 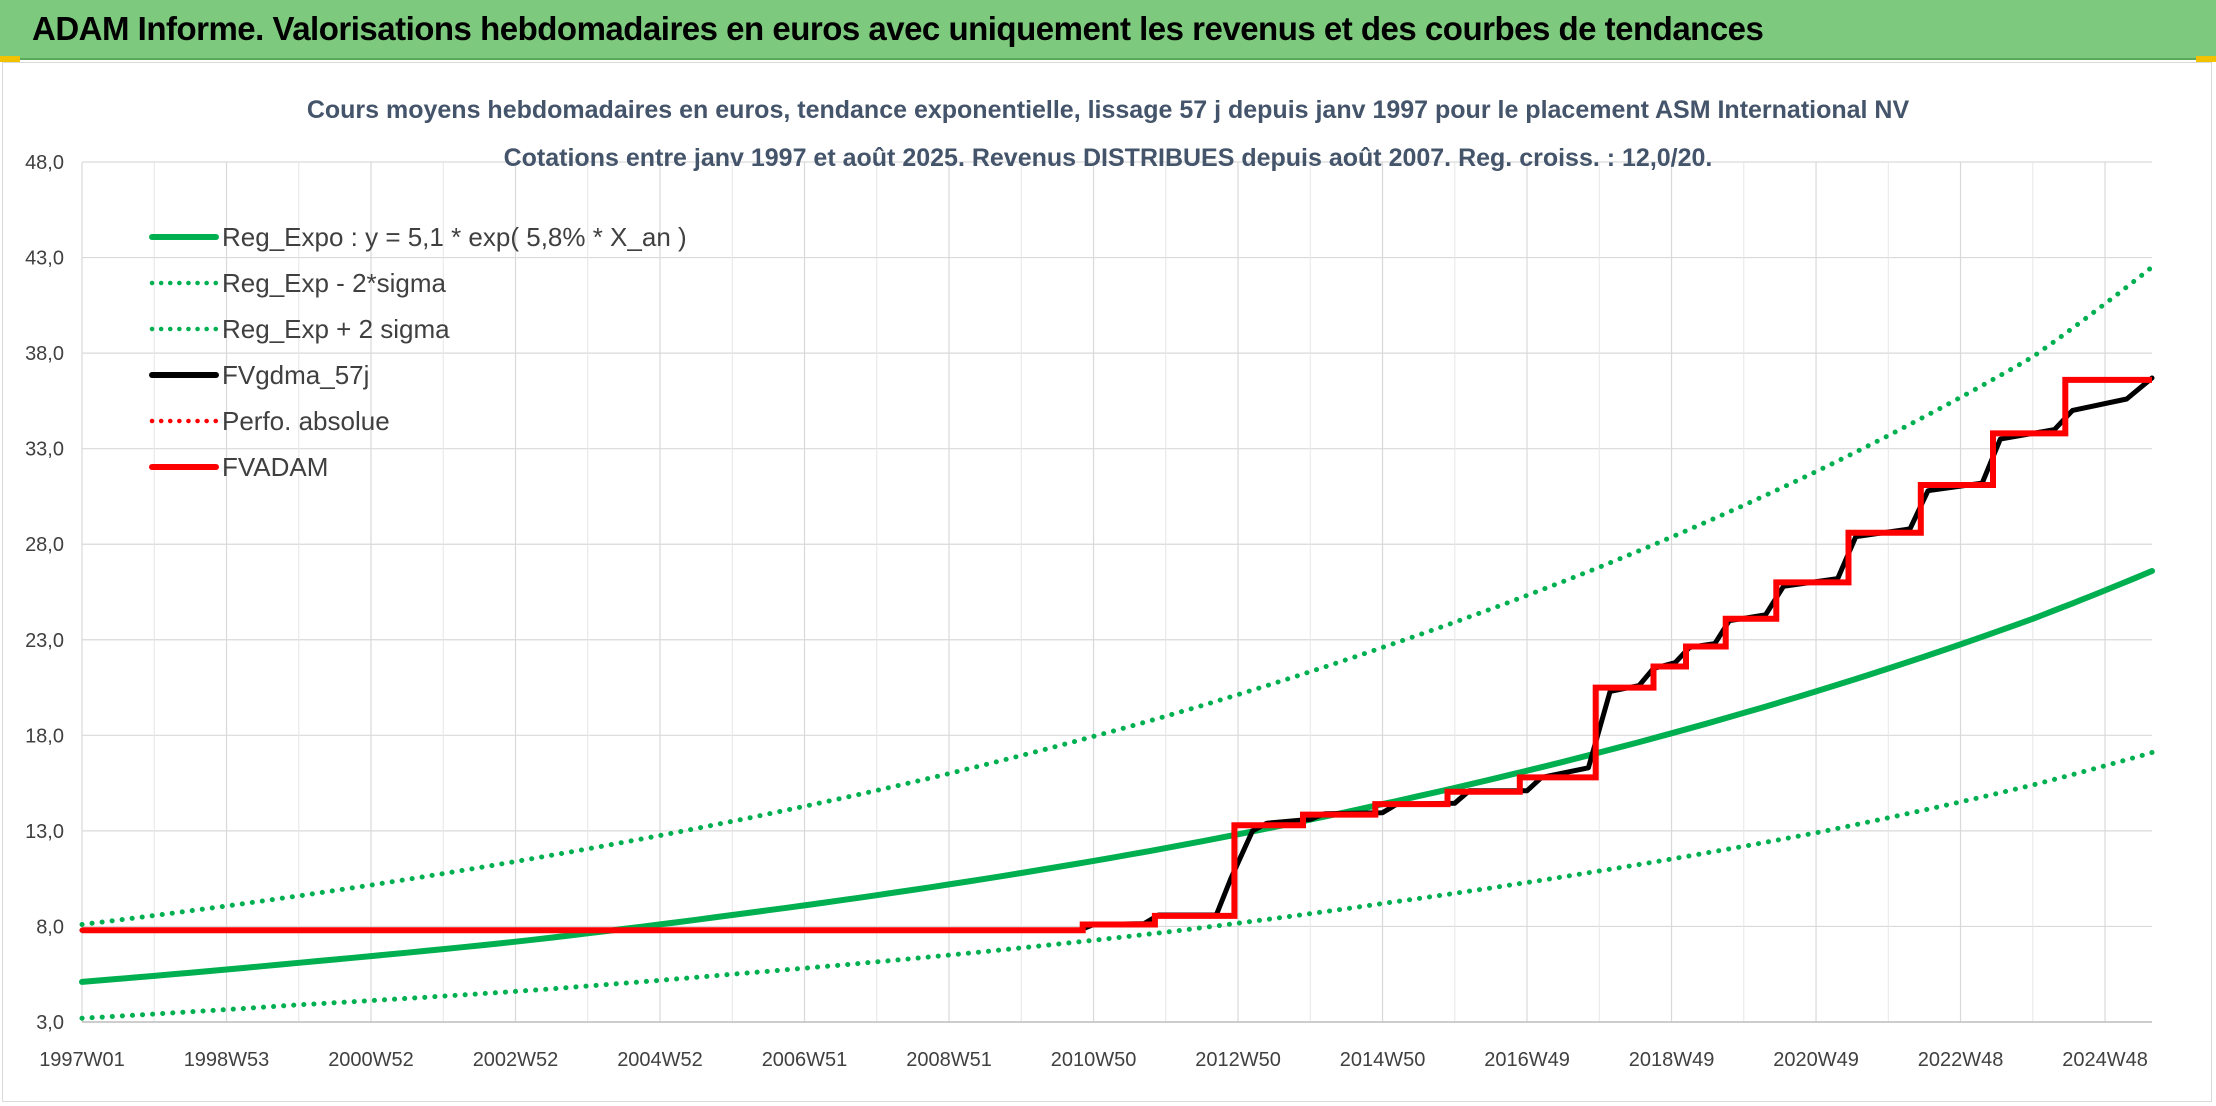 What do you see at coordinates (516, 1060) in the screenshot?
I see `x-tick-label: 2002W52` at bounding box center [516, 1060].